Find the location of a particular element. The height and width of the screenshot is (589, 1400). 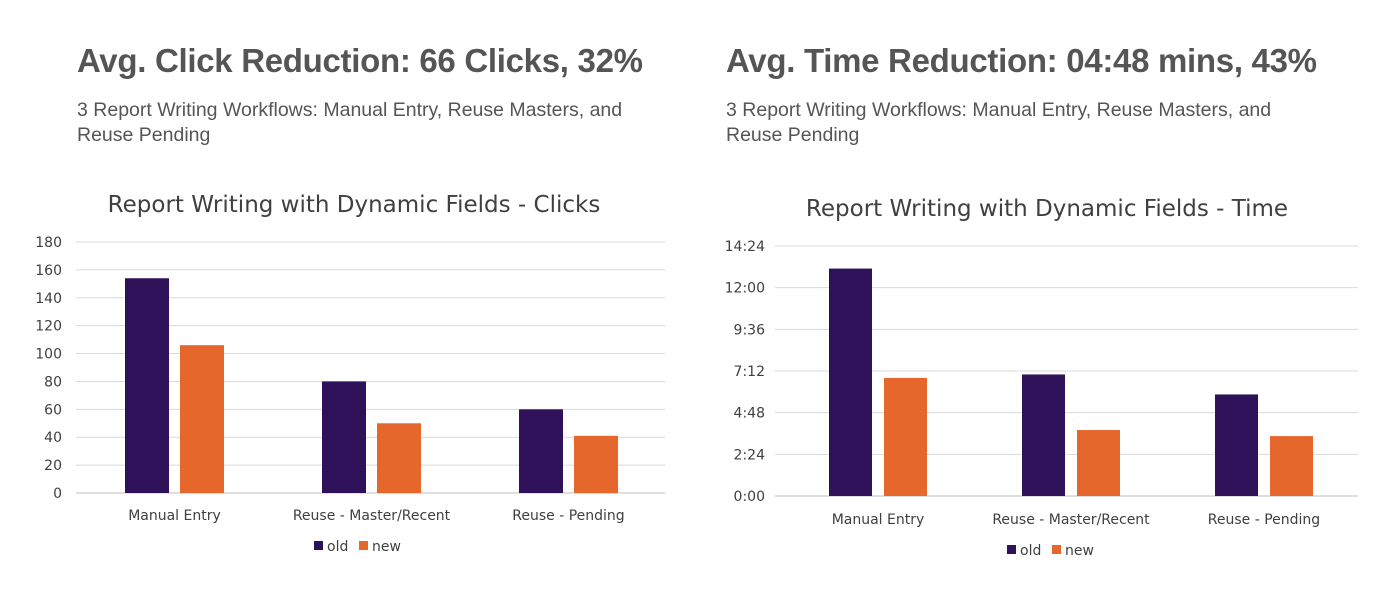

y-tick-label: 2:24 is located at coordinates (750, 455).